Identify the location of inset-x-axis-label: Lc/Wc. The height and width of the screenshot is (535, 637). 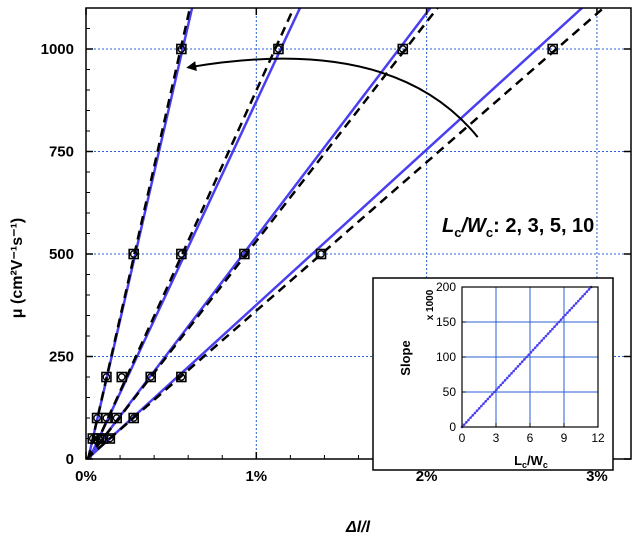
(531, 461).